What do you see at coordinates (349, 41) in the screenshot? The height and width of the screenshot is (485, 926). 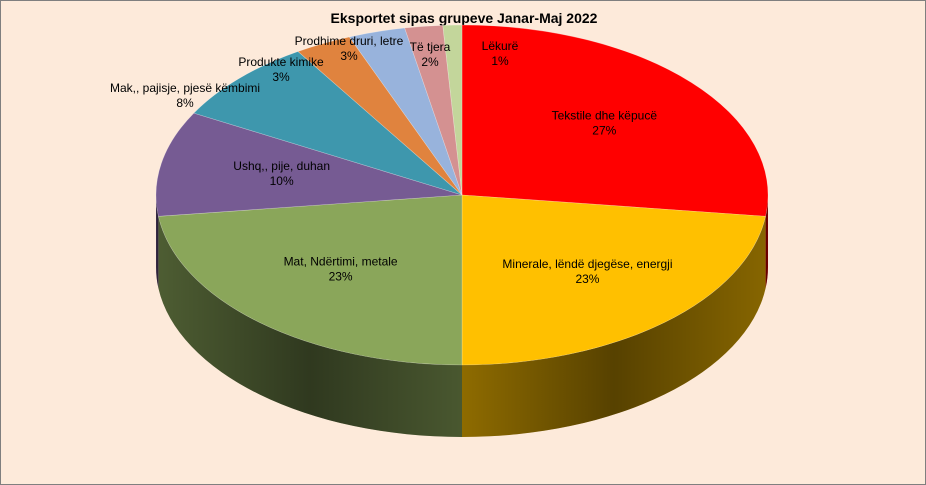 I see `slice-label-prodhime-druri-letre: Prodhime druri, letre` at bounding box center [349, 41].